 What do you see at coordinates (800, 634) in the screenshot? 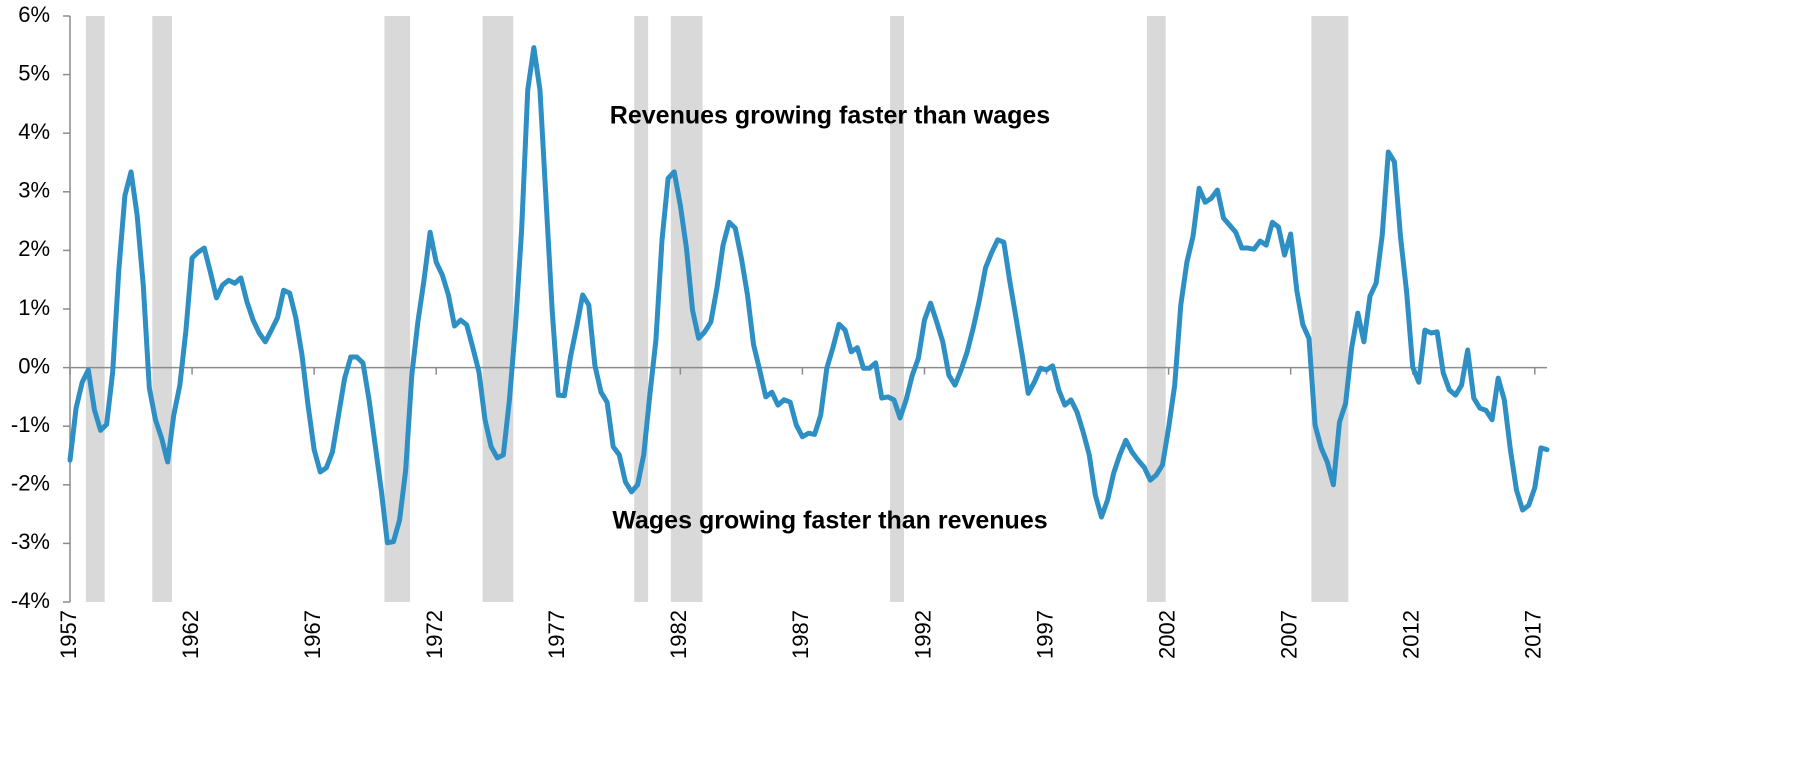
I see `x-tick-label: 1987` at bounding box center [800, 634].